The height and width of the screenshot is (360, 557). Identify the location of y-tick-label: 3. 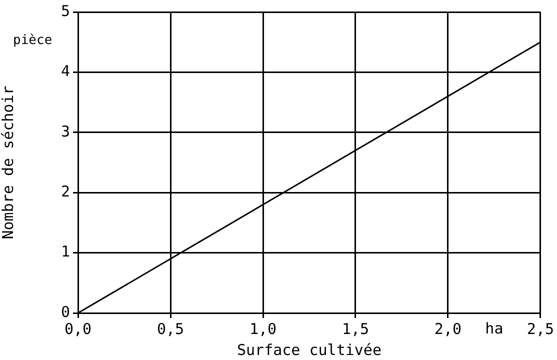
(65, 131).